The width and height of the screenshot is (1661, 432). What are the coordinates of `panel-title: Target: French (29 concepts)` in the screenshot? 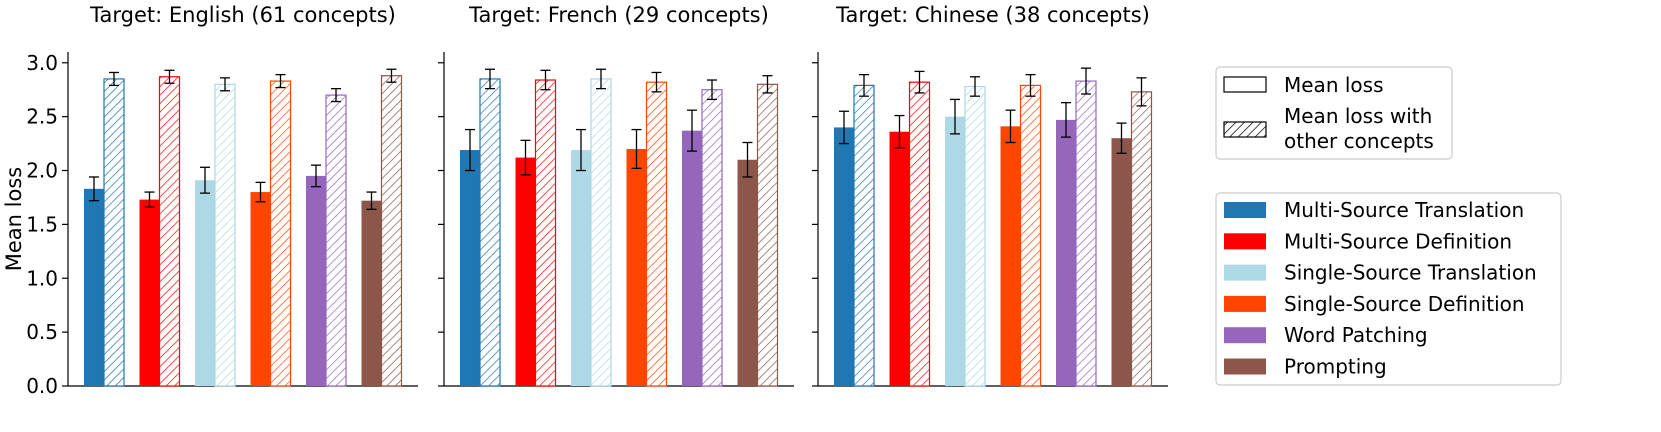 It's located at (618, 15).